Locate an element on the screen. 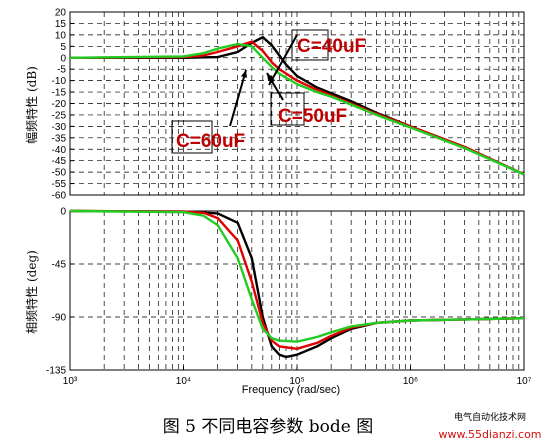 The width and height of the screenshot is (555, 445). x-axis-label: Frequency (rad/sec) is located at coordinates (291, 390).